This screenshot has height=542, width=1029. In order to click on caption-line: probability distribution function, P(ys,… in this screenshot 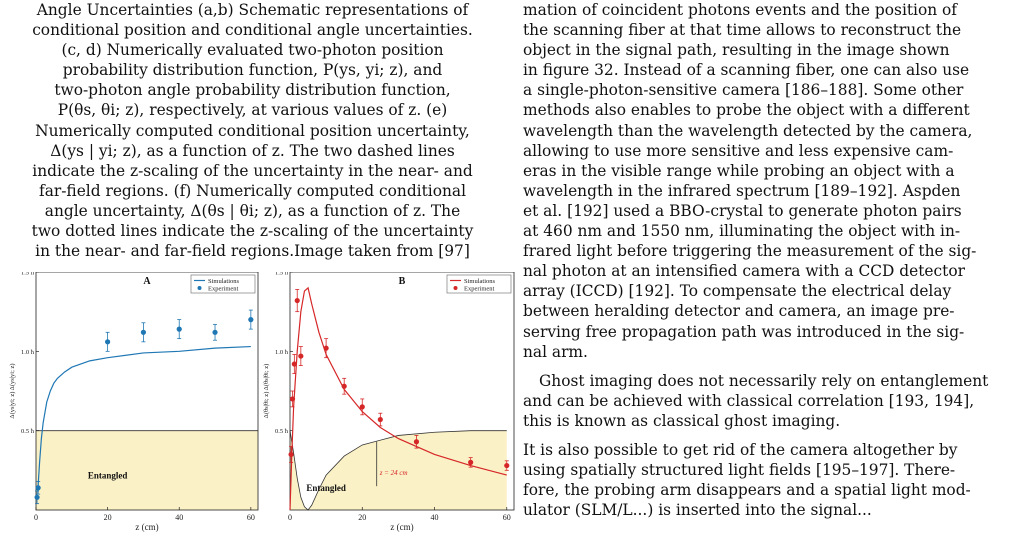, I will do `click(252, 70)`.